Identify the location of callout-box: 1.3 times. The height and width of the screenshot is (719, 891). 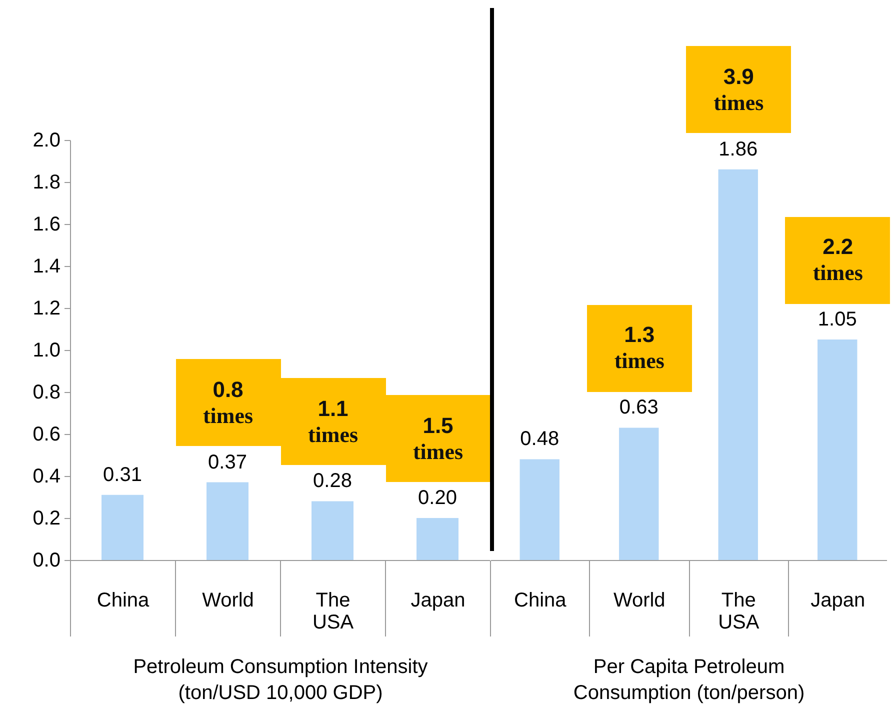
(639, 348).